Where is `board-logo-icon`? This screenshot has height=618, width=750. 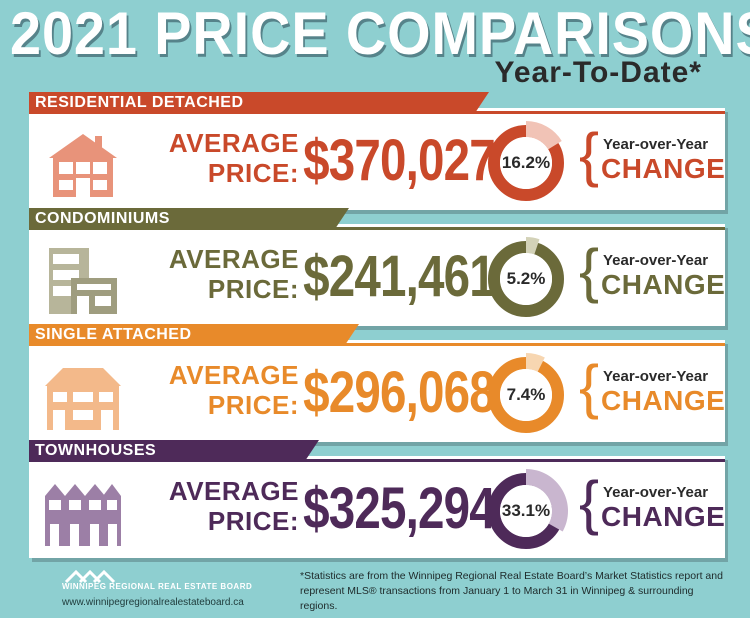
board-logo-icon is located at coordinates (90, 576).